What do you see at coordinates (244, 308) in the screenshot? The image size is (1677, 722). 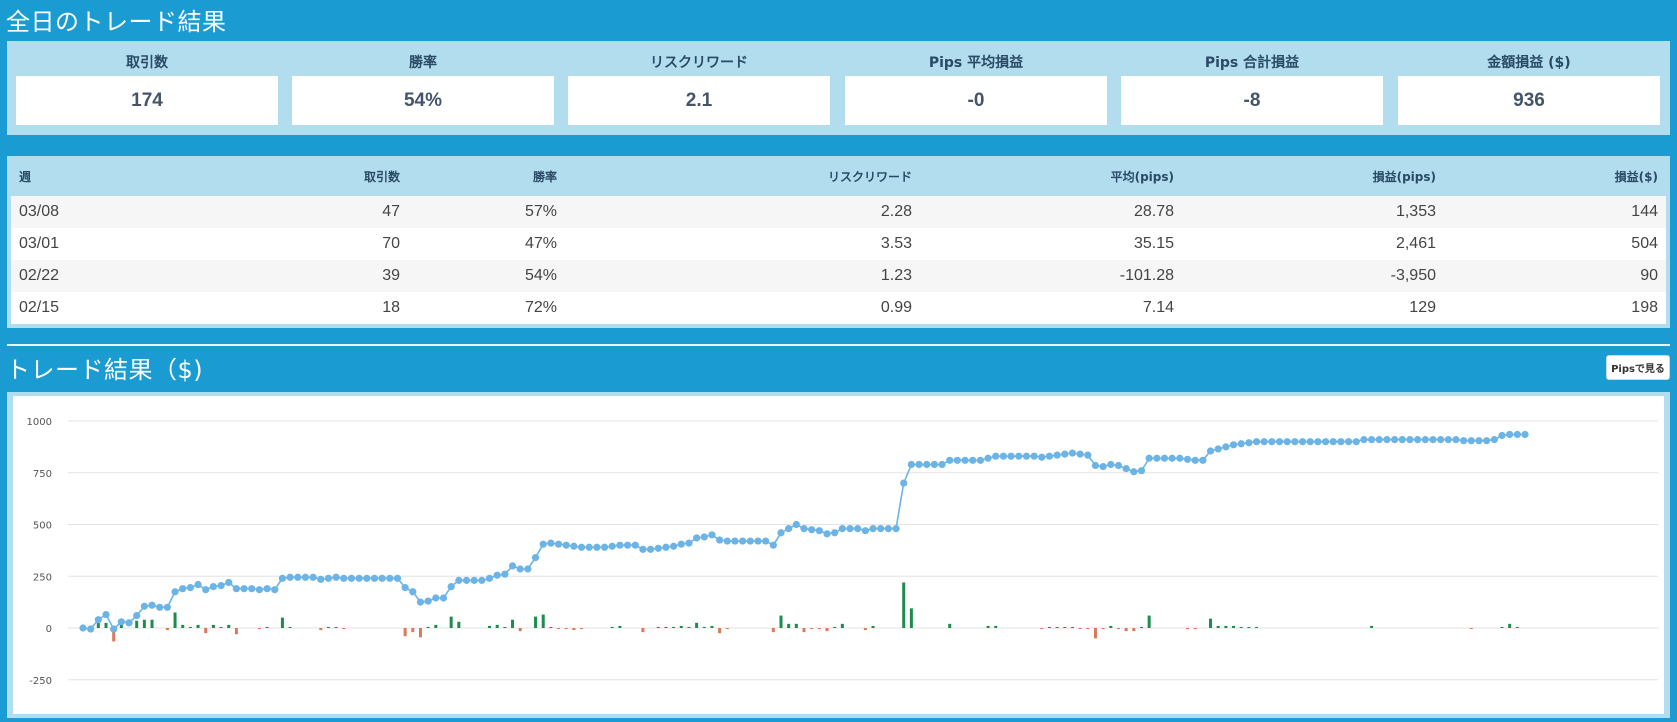 I see `cell-trade-count: 18` at bounding box center [244, 308].